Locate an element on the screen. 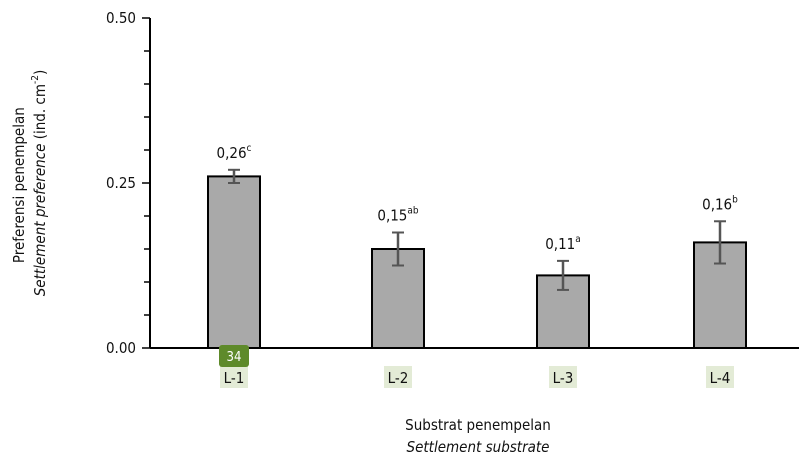  y-axis-unit-exponent: -2 is located at coordinates (35, 79).